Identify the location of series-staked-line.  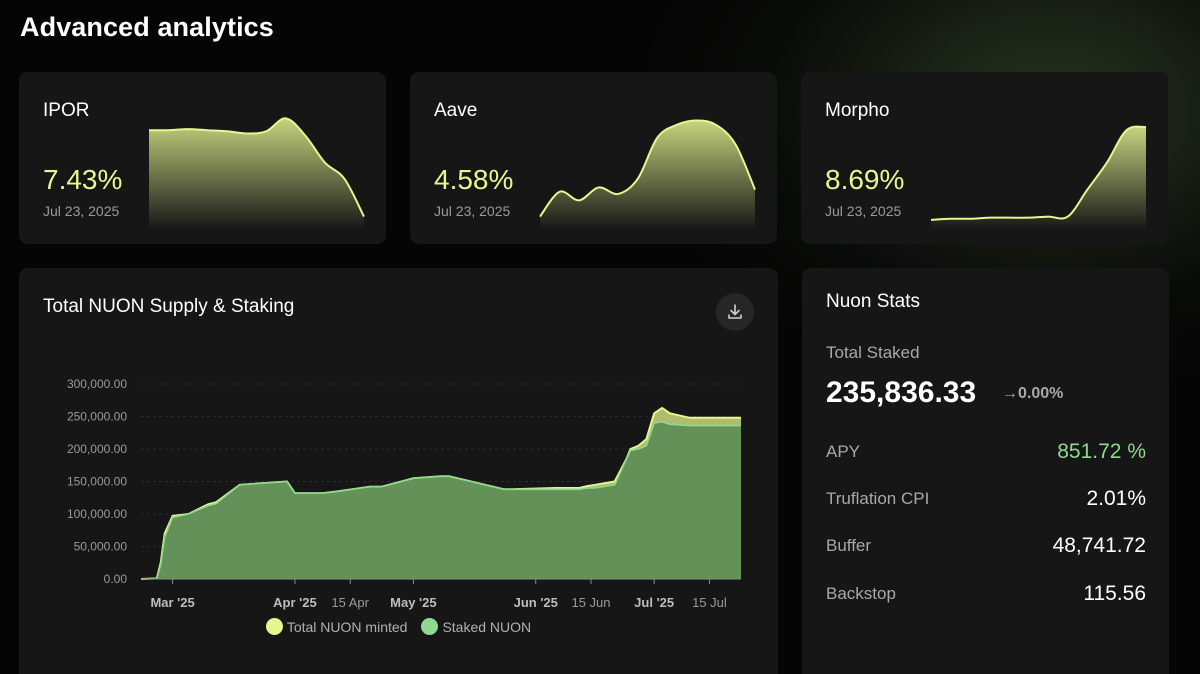
(440, 500).